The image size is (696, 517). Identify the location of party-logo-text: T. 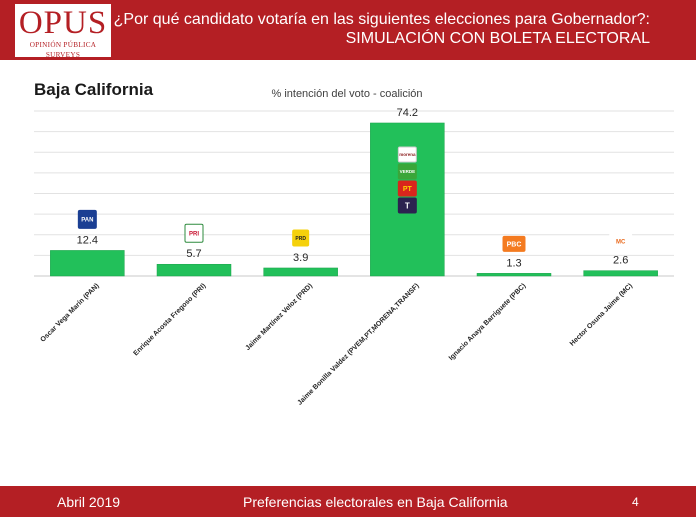
(407, 205).